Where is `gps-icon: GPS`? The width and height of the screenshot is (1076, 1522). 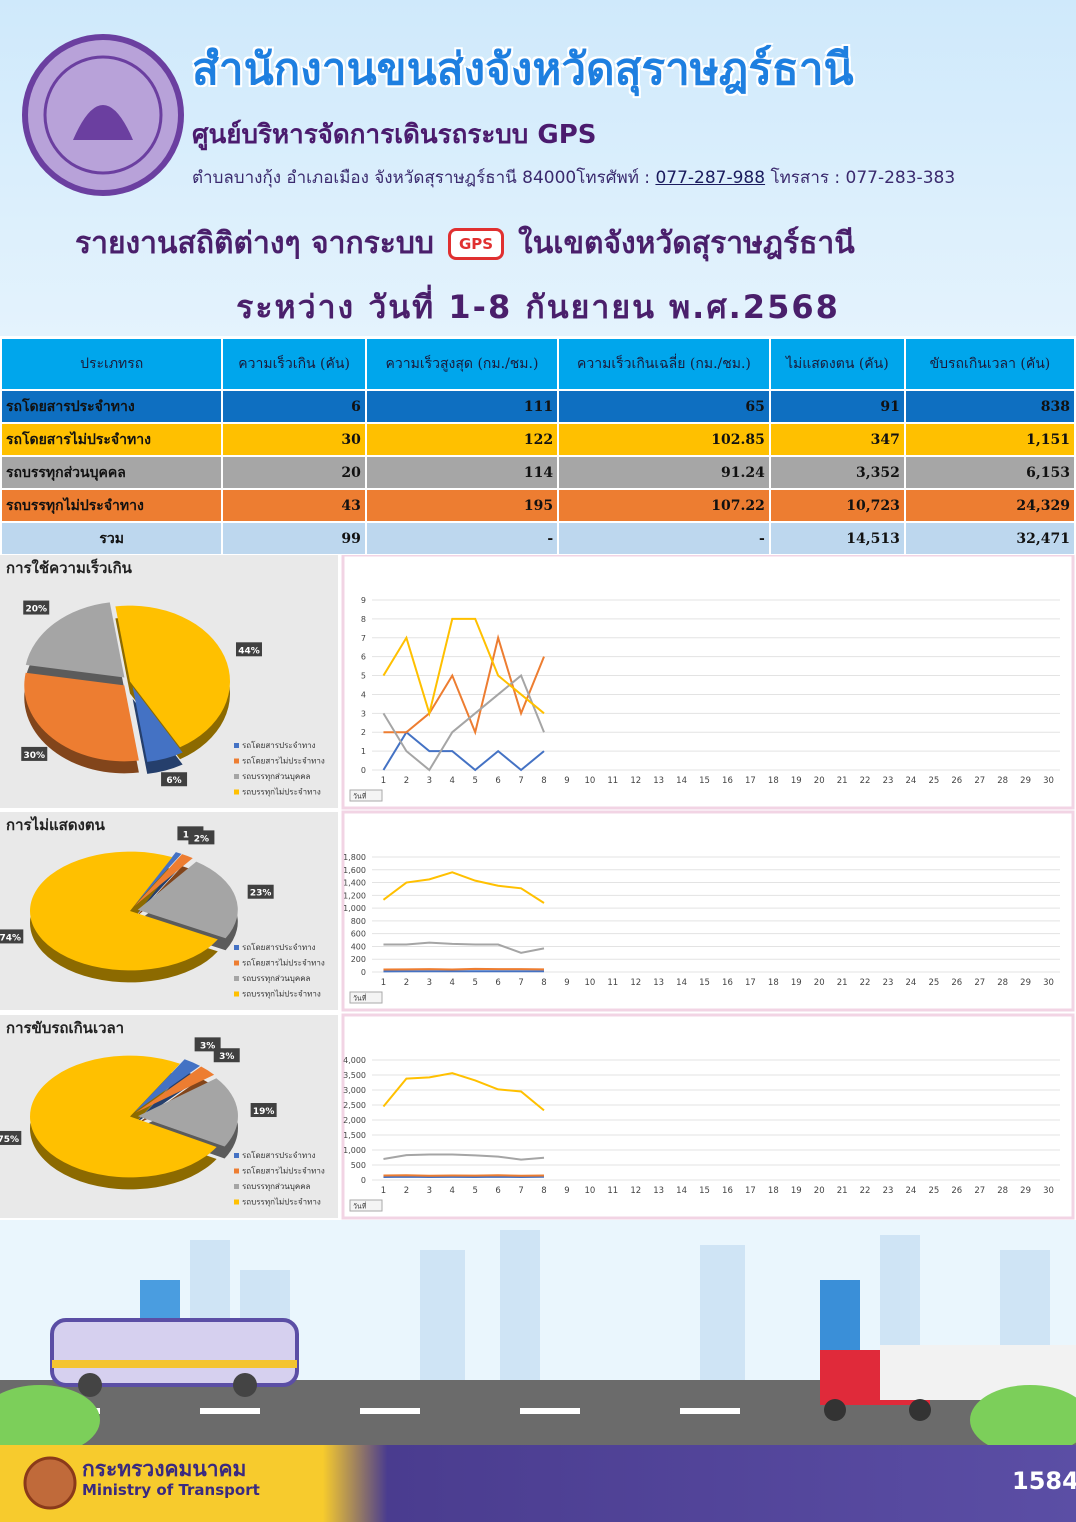 gps-icon: GPS is located at coordinates (476, 243).